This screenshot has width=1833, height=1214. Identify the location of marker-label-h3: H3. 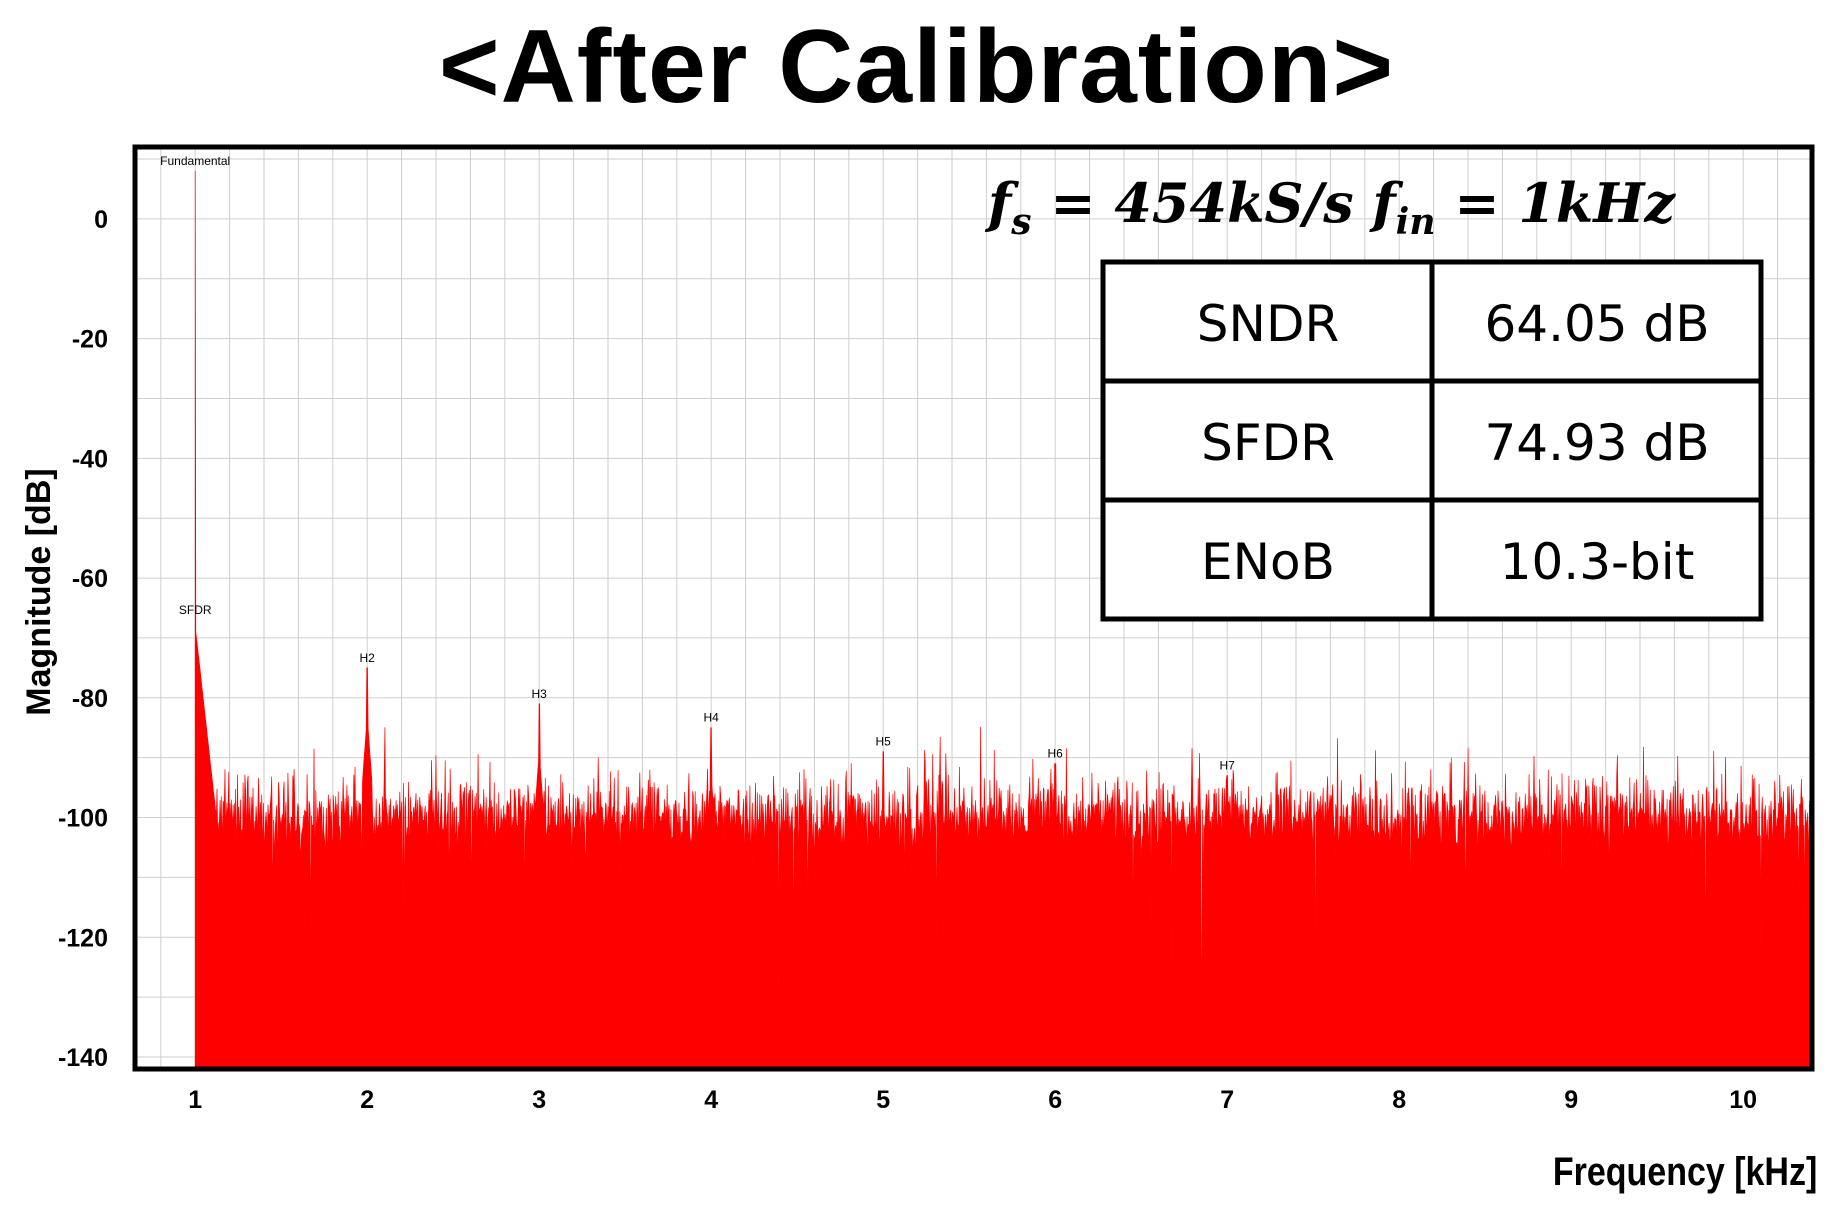
(540, 694).